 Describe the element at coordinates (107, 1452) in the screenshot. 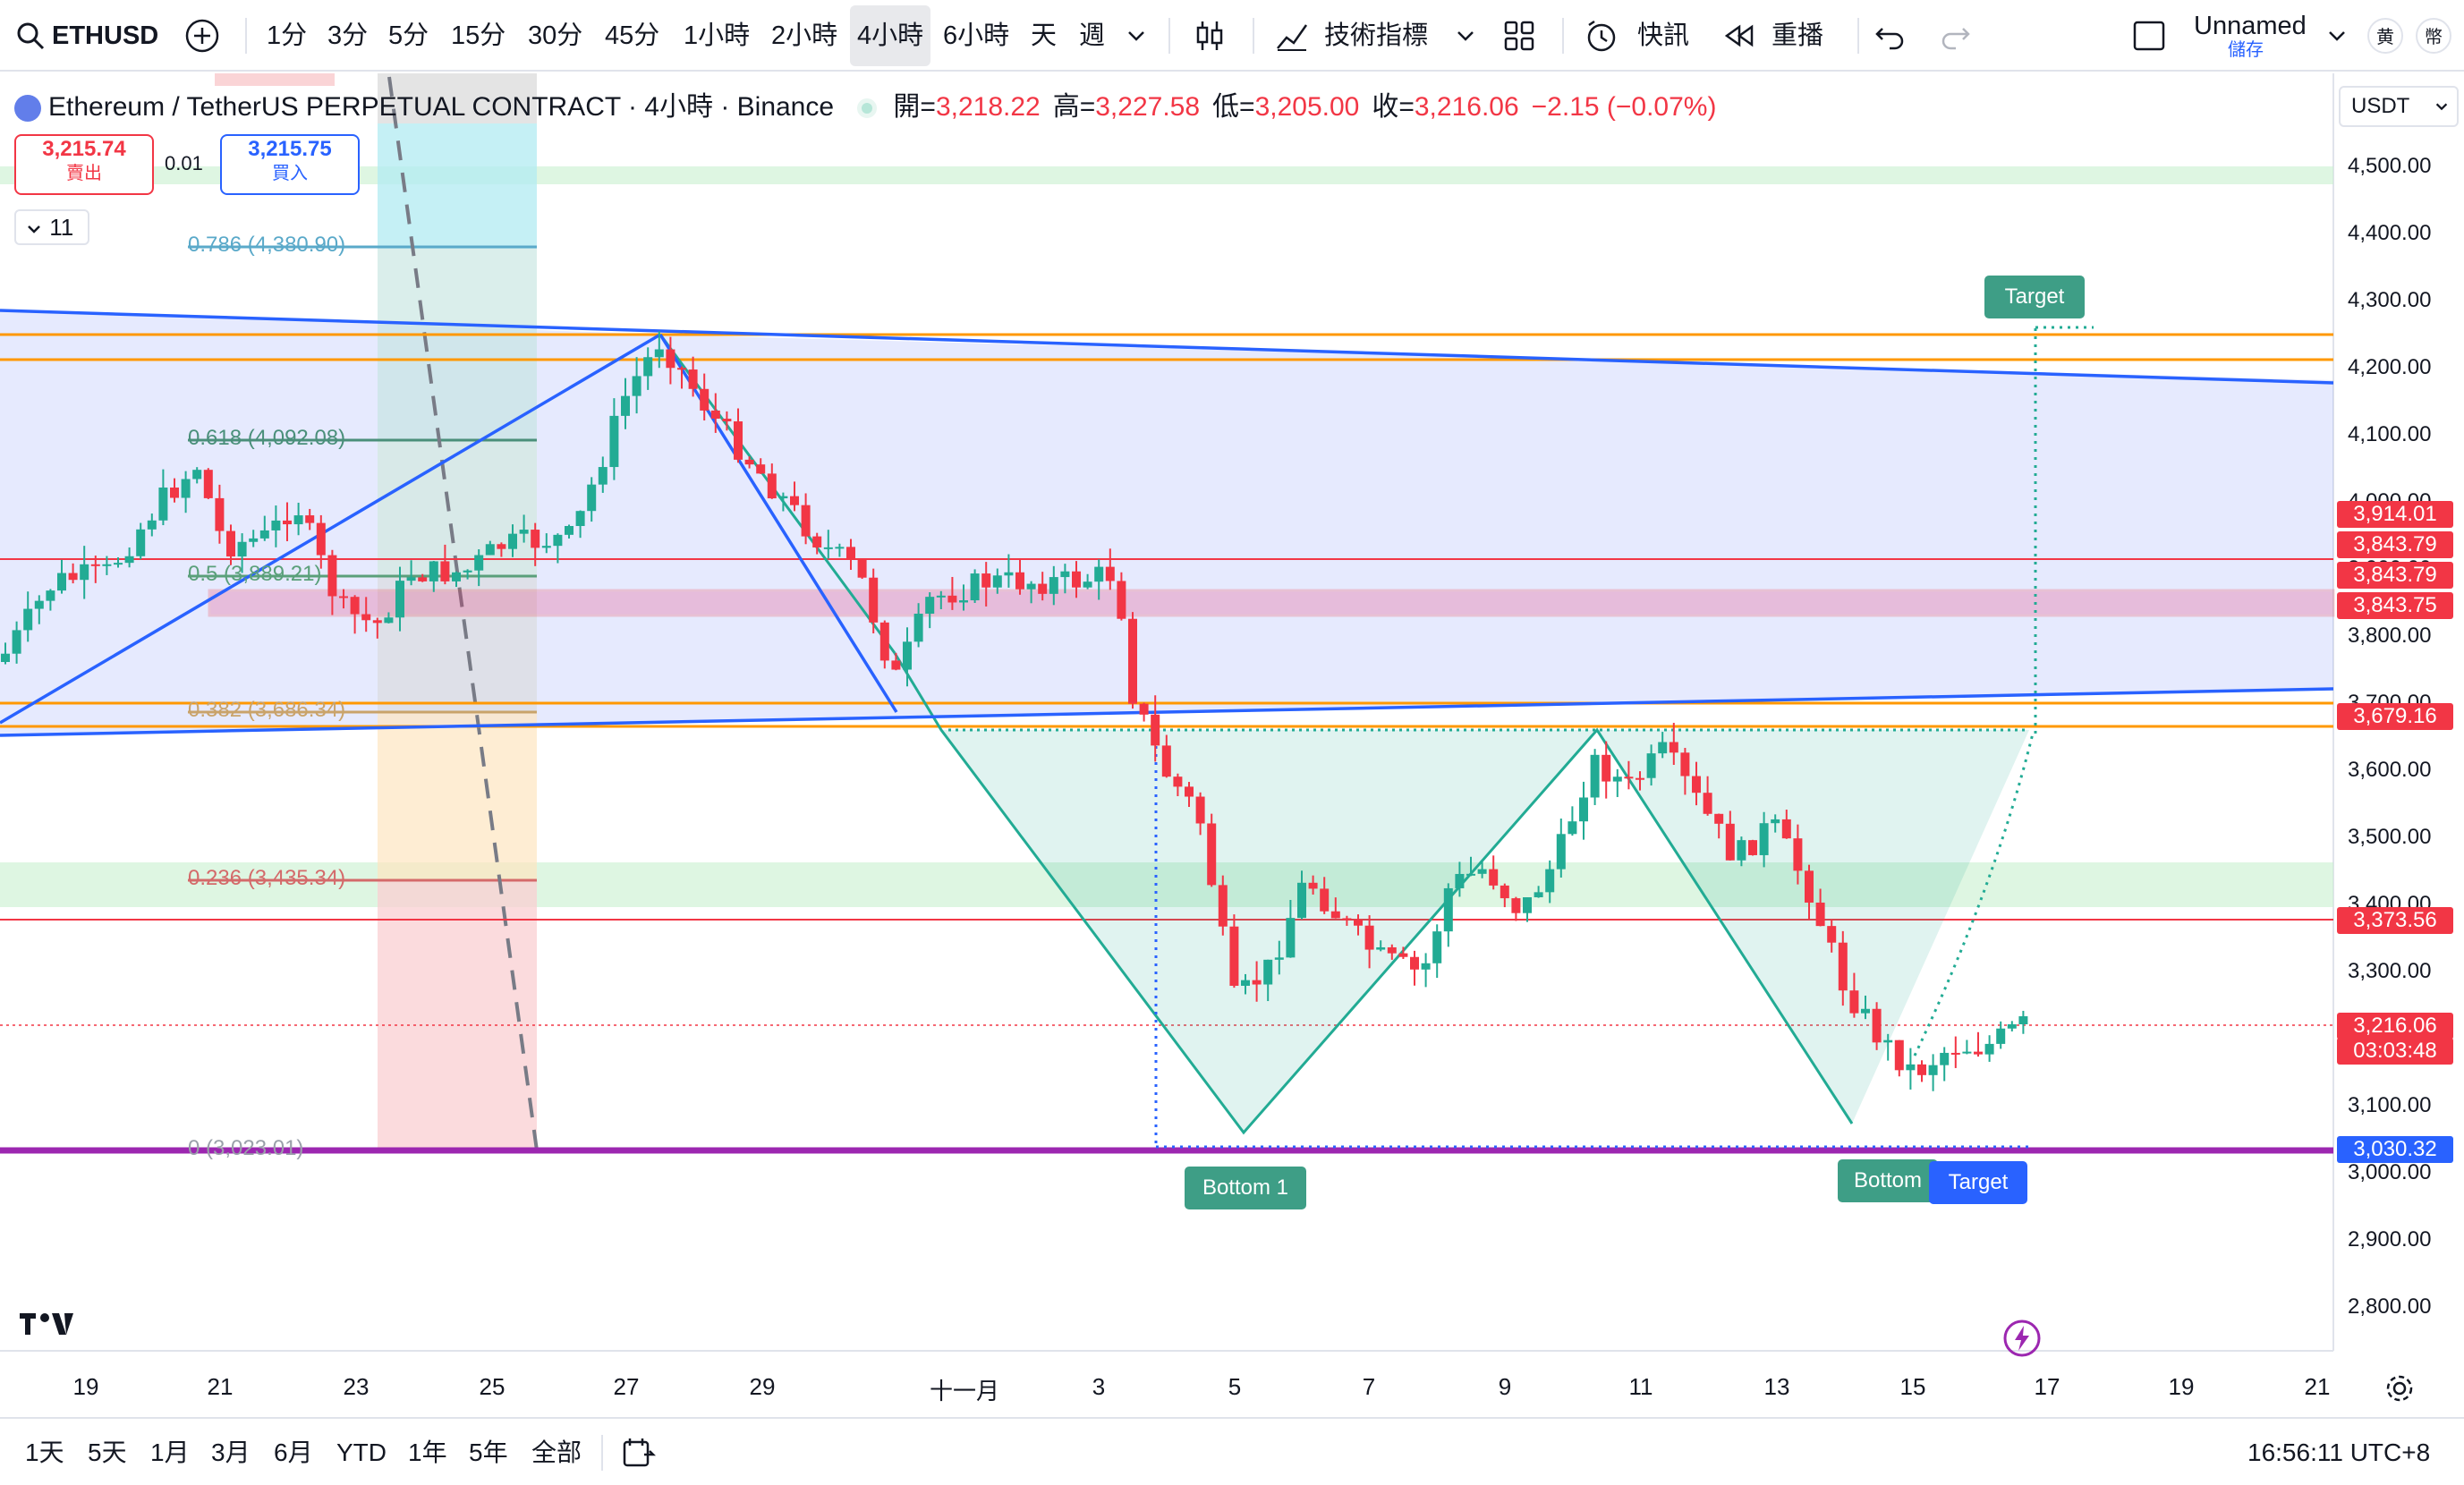

I see `range-1: 5天` at that location.